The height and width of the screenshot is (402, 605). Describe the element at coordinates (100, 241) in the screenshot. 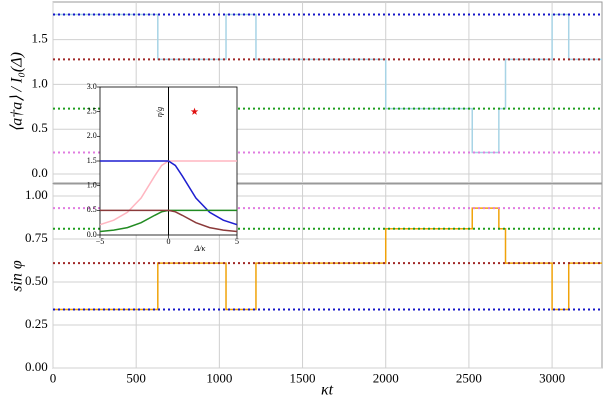

I see `x-tick-label: −5` at that location.